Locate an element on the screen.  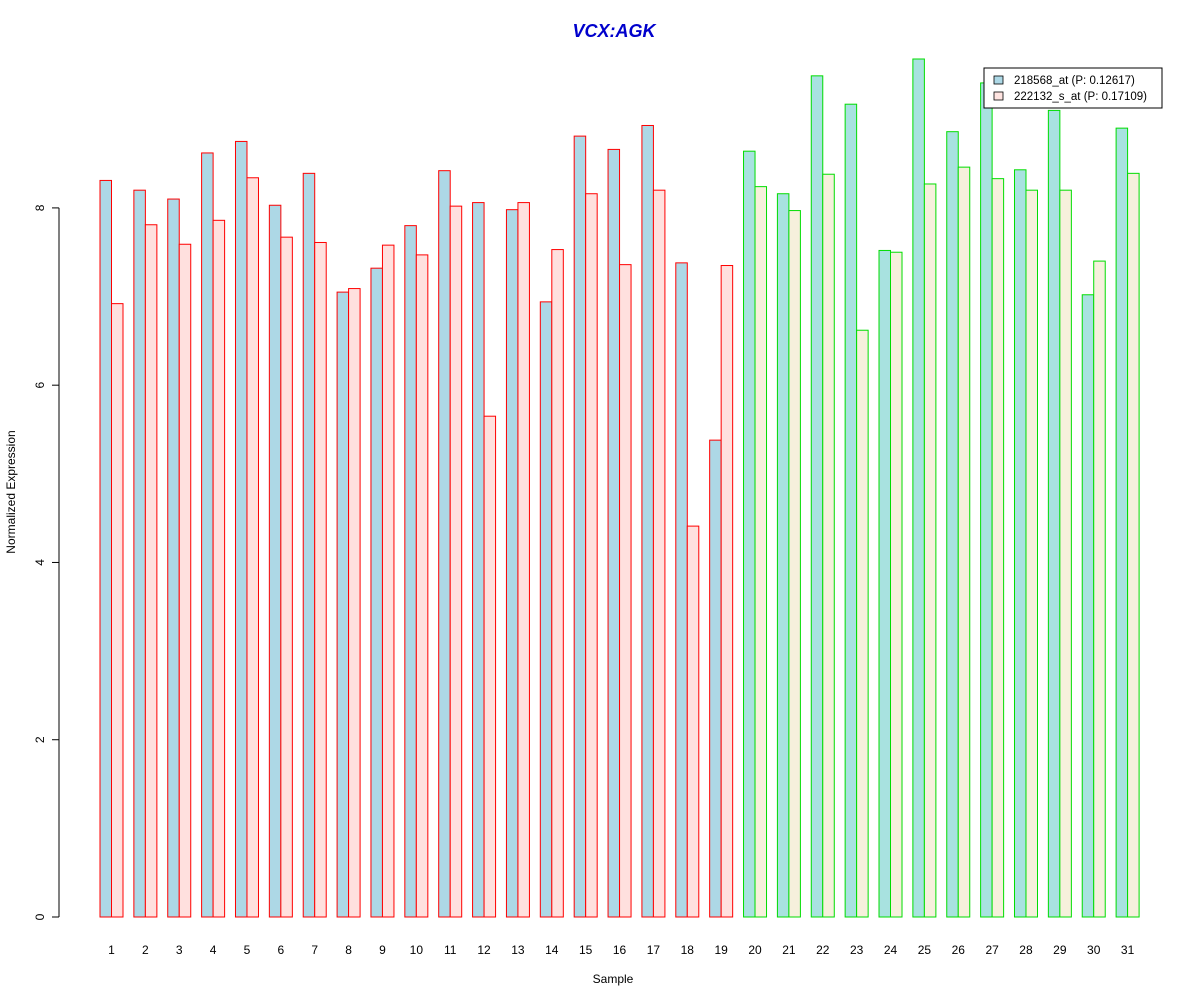
y-tick-label-6: 6 is located at coordinates (40, 385).